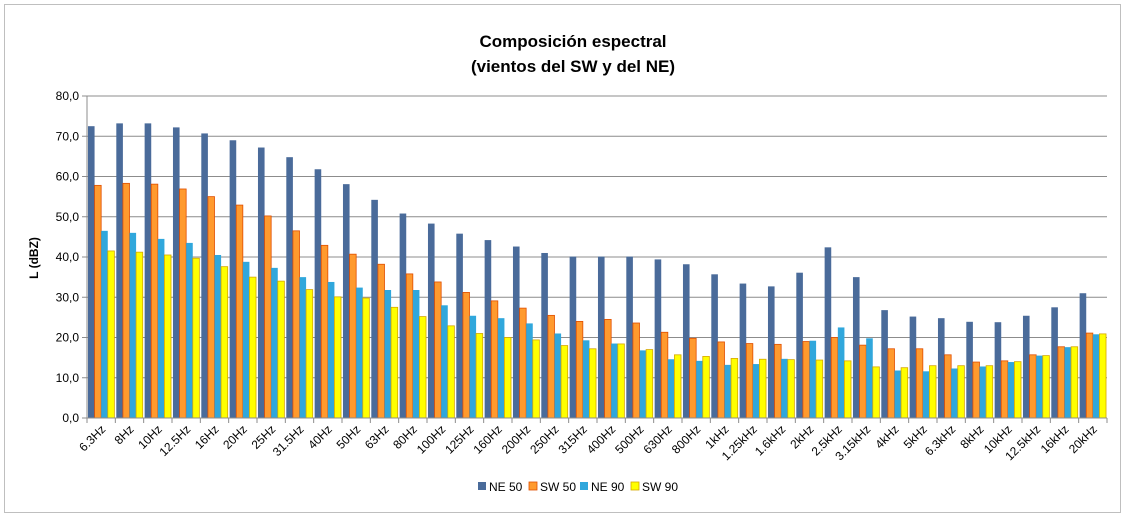  Describe the element at coordinates (431, 439) in the screenshot. I see `x-tick-label: 100Hz` at that location.